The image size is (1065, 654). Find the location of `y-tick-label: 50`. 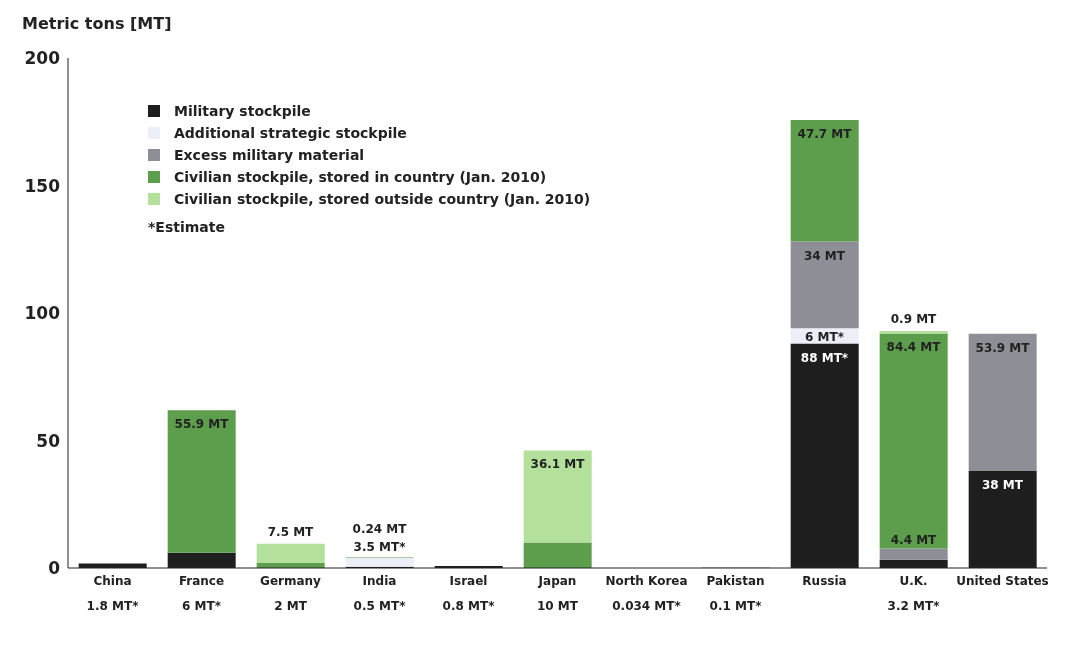

y-tick-label: 50 is located at coordinates (48, 440).